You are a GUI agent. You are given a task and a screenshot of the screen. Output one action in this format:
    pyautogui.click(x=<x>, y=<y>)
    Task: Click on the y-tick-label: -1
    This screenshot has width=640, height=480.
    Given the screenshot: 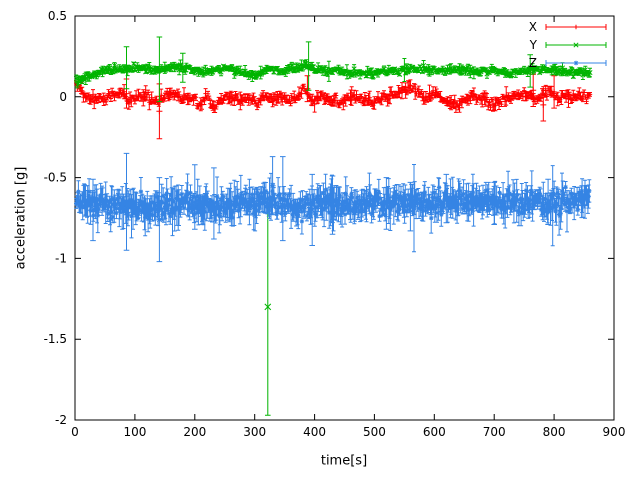 What is the action you would take?
    pyautogui.click(x=61, y=258)
    